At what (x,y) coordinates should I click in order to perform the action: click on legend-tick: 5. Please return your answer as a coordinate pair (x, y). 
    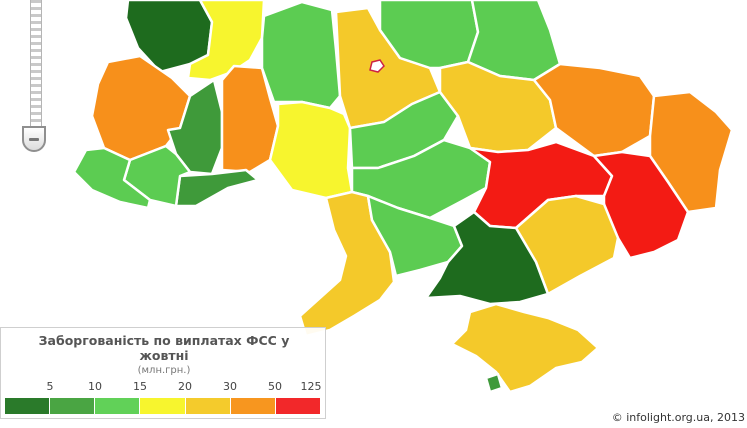
    Looking at the image, I should click on (50, 386).